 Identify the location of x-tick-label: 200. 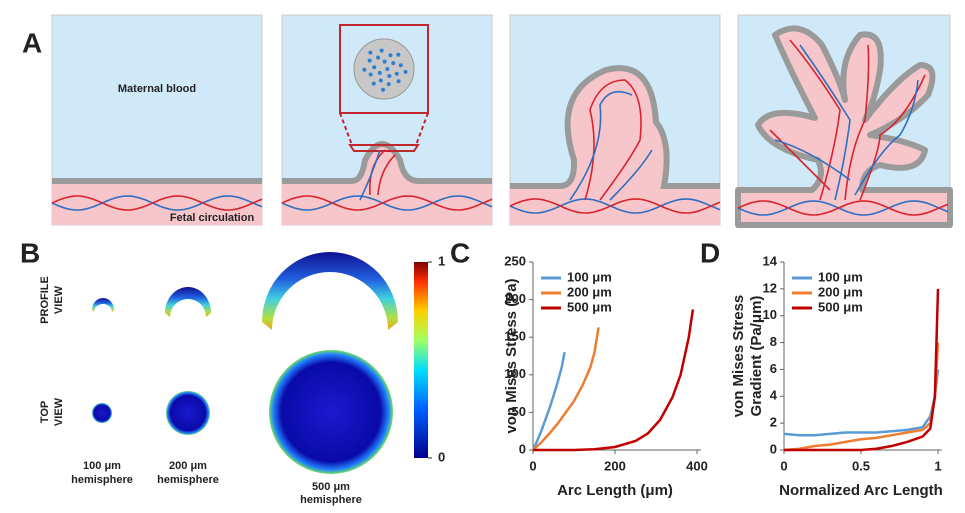
(615, 465).